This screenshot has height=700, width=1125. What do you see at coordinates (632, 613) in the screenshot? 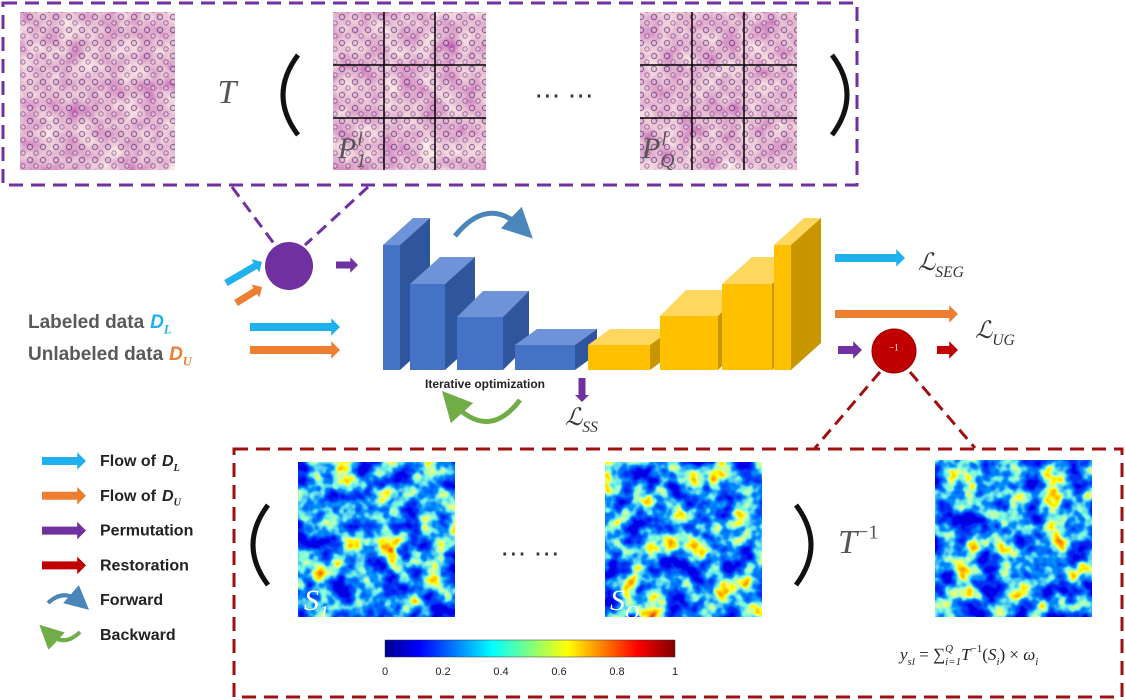
I see `subscript: Q` at bounding box center [632, 613].